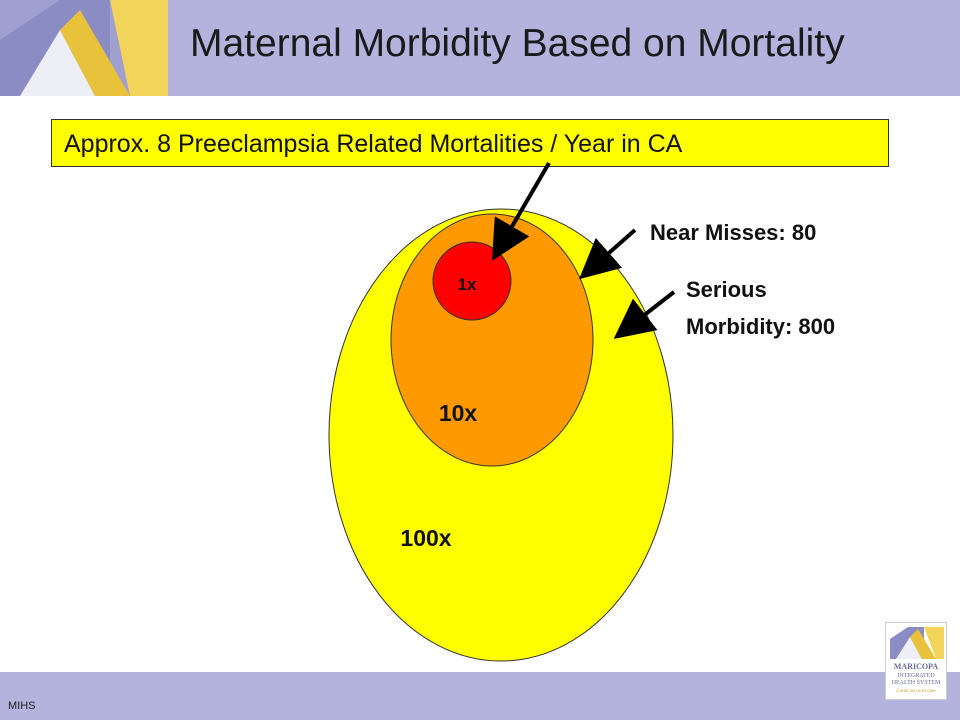 The height and width of the screenshot is (720, 960). I want to click on header-logo, so click(84, 48).